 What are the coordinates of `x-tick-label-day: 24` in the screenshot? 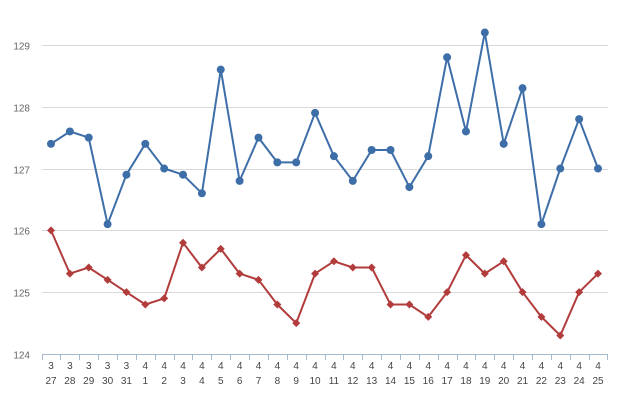 It's located at (580, 381).